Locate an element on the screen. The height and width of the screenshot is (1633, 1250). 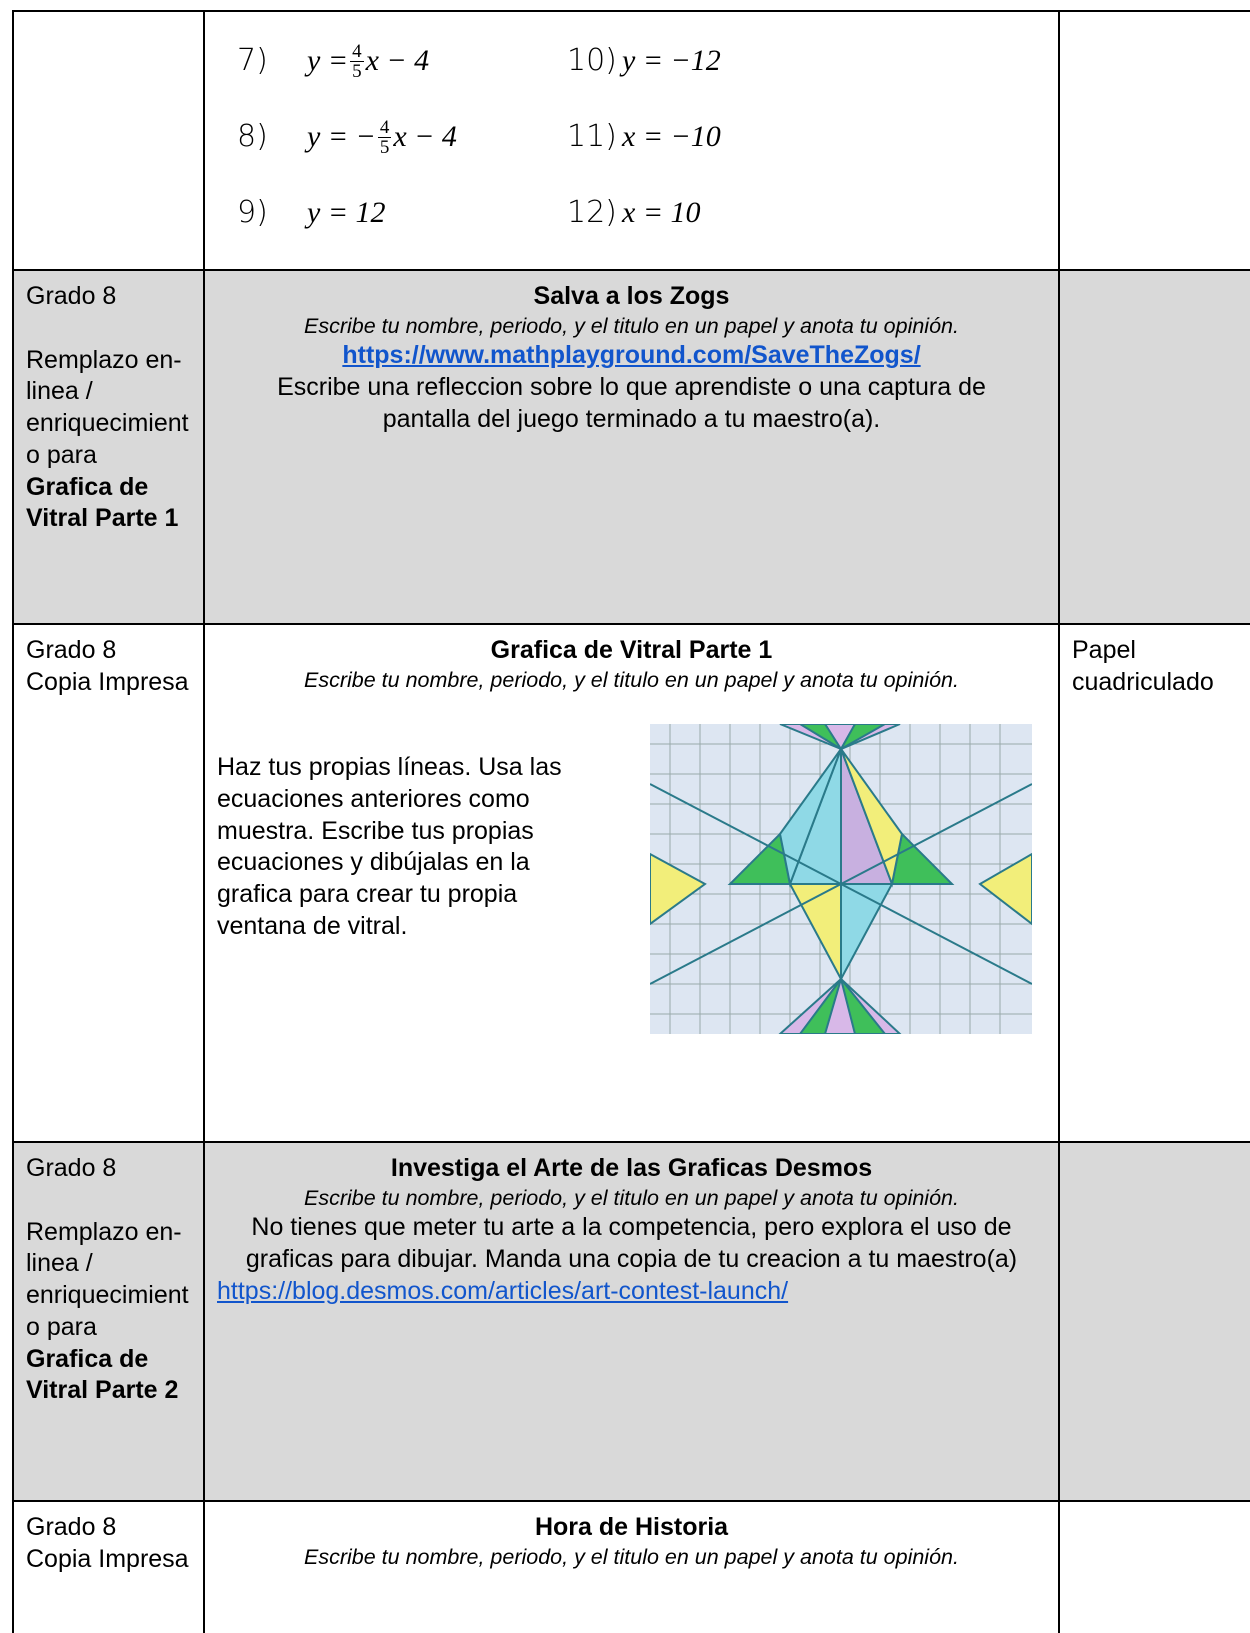
equation-number: 9) is located at coordinates (252, 212).